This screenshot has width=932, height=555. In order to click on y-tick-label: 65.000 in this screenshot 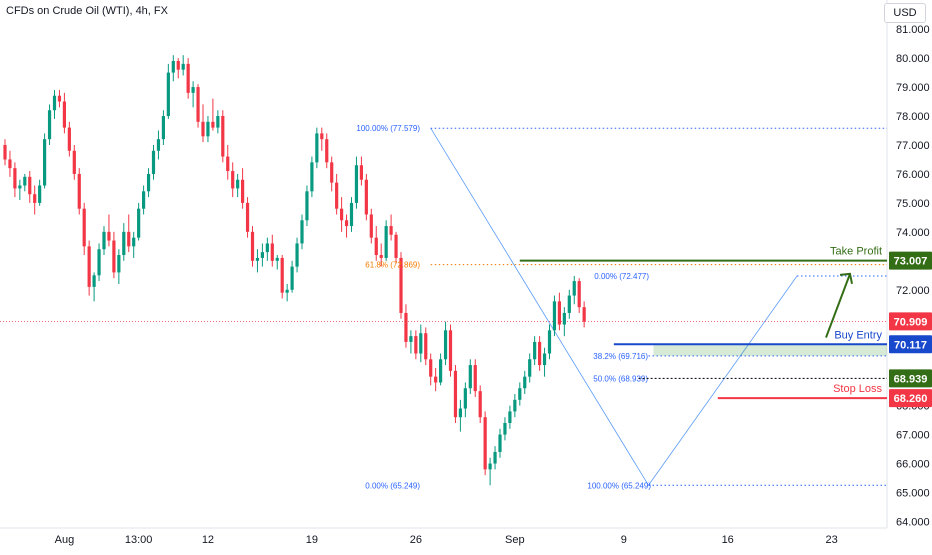, I will do `click(913, 494)`.